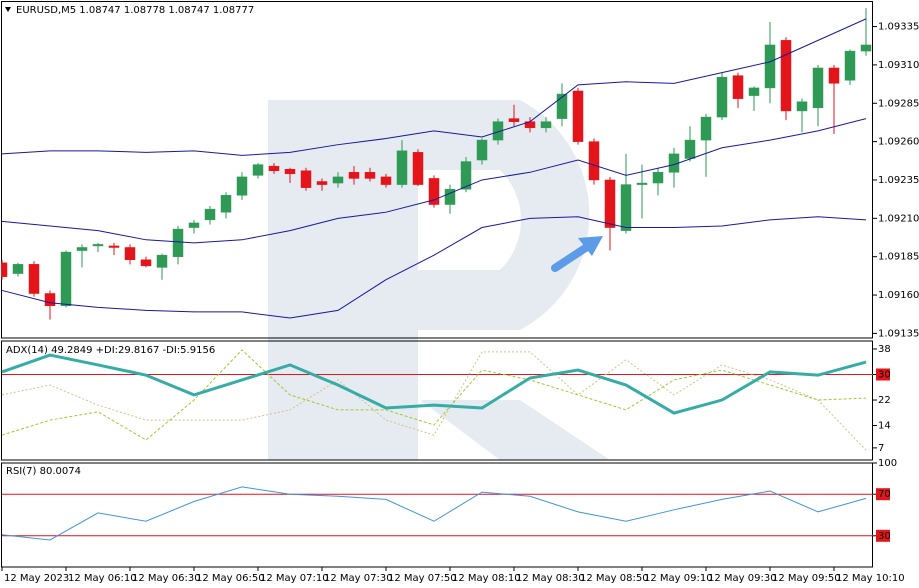 This screenshot has height=588, width=919. I want to click on y-tick-label: 1.09210, so click(898, 218).